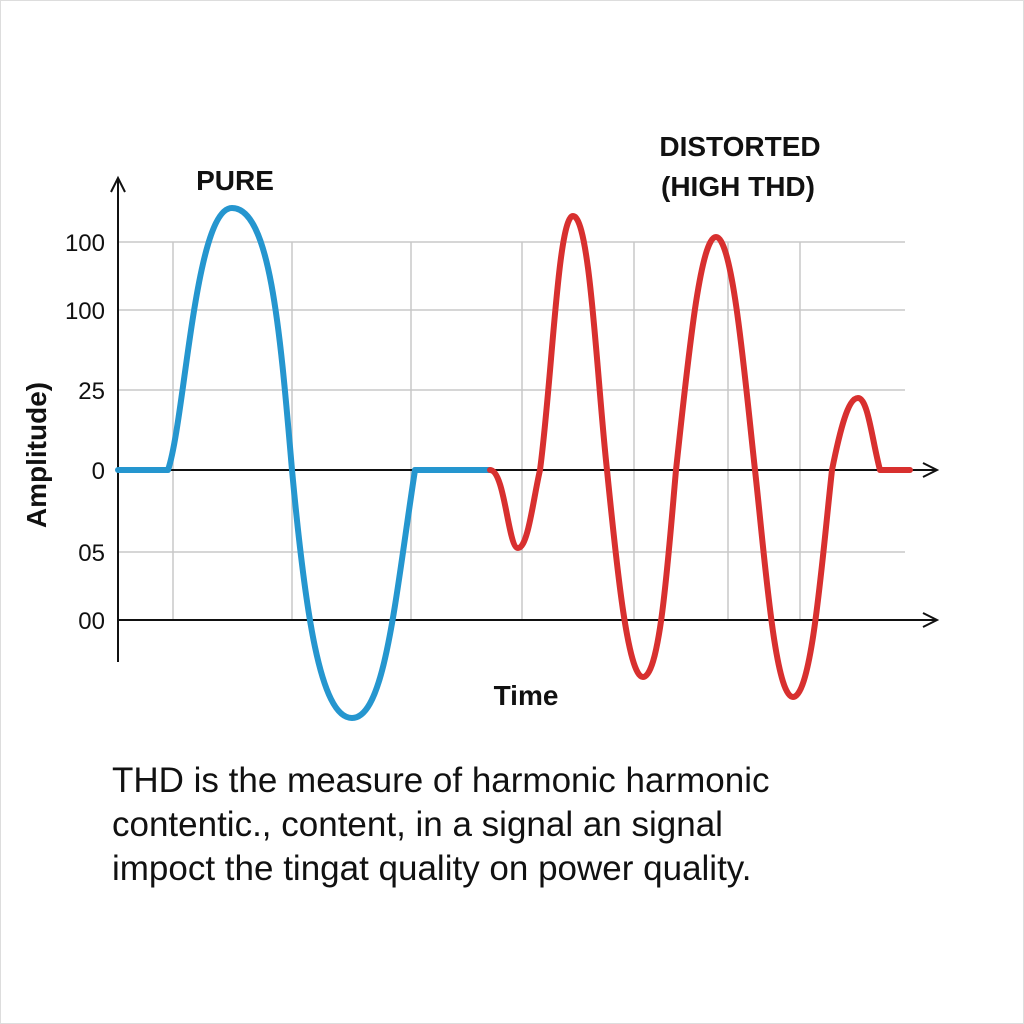 The height and width of the screenshot is (1024, 1024). What do you see at coordinates (529, 470) in the screenshot?
I see `x-axis` at bounding box center [529, 470].